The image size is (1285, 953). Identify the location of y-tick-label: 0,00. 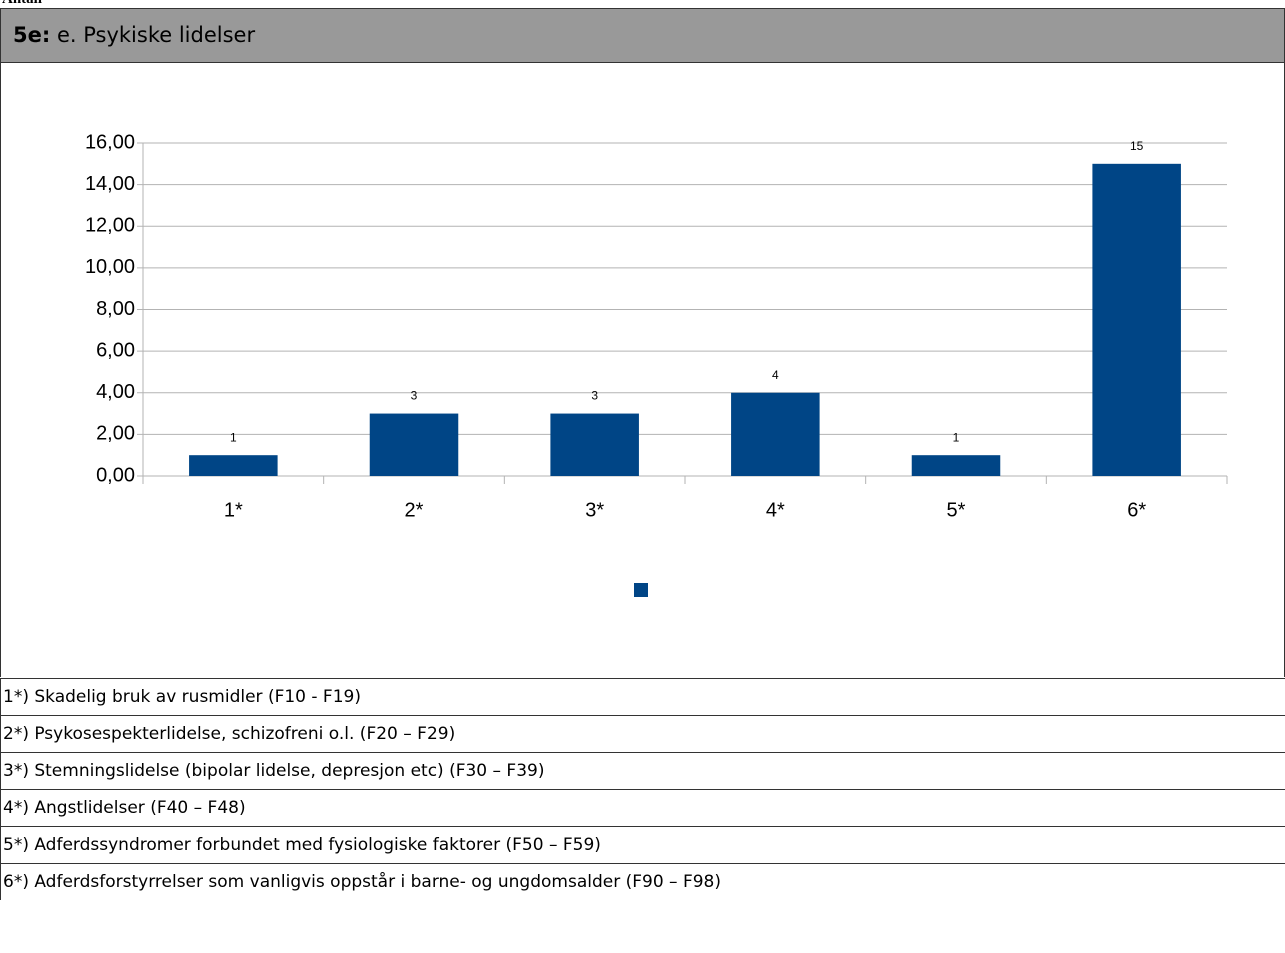
(115, 475).